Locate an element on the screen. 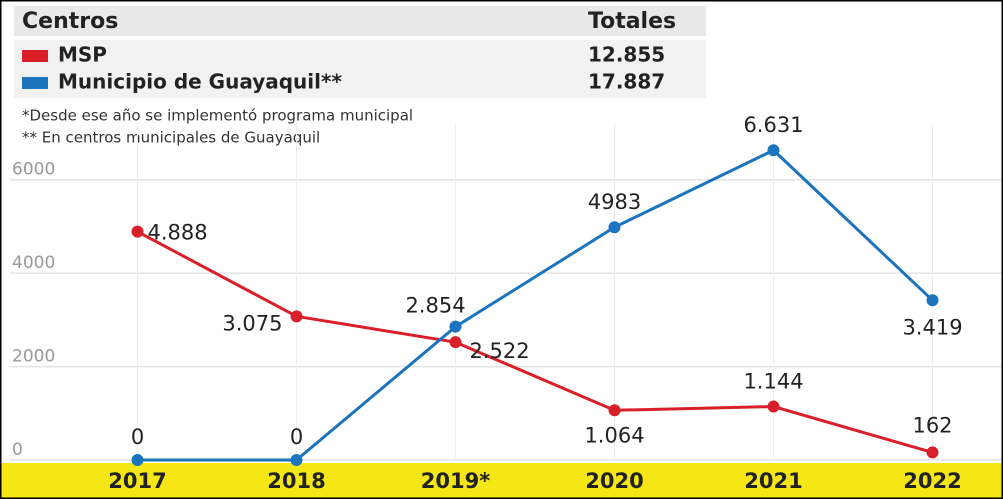 This screenshot has height=499, width=1003. x-tick-label: 2019* is located at coordinates (455, 481).